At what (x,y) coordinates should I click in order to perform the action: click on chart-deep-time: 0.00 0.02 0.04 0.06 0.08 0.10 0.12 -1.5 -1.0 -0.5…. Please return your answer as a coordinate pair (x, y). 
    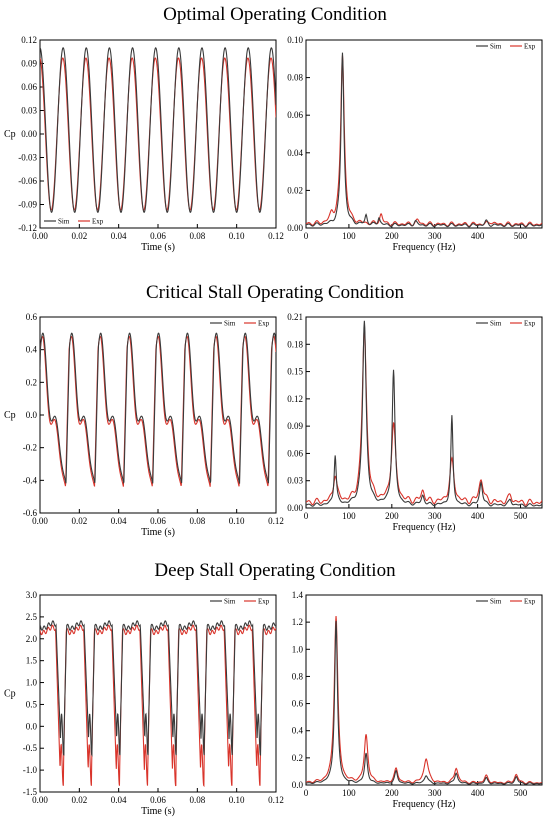
    Looking at the image, I should click on (144, 703).